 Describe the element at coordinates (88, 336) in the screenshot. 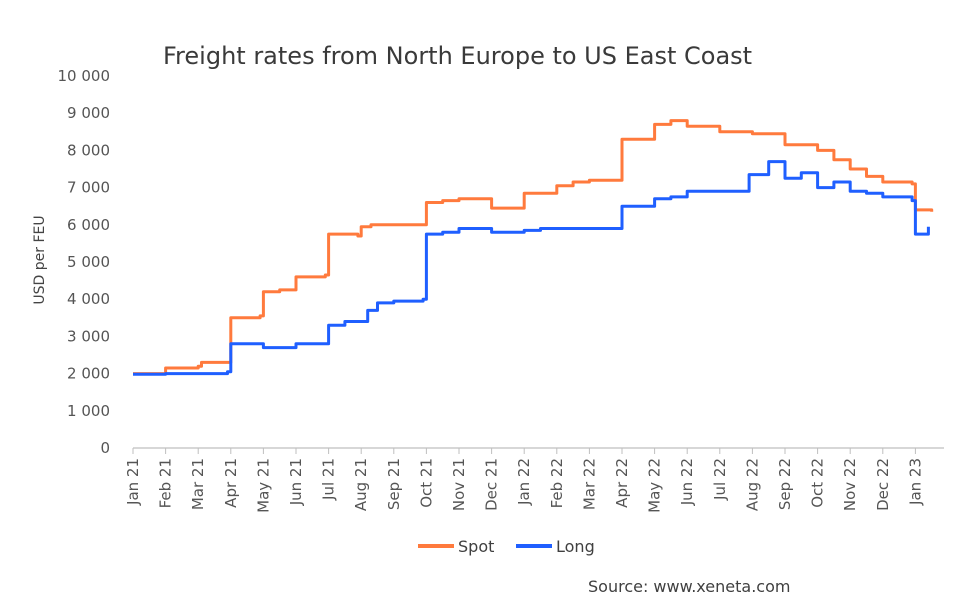

I see `y-tick-label: 3 000` at that location.